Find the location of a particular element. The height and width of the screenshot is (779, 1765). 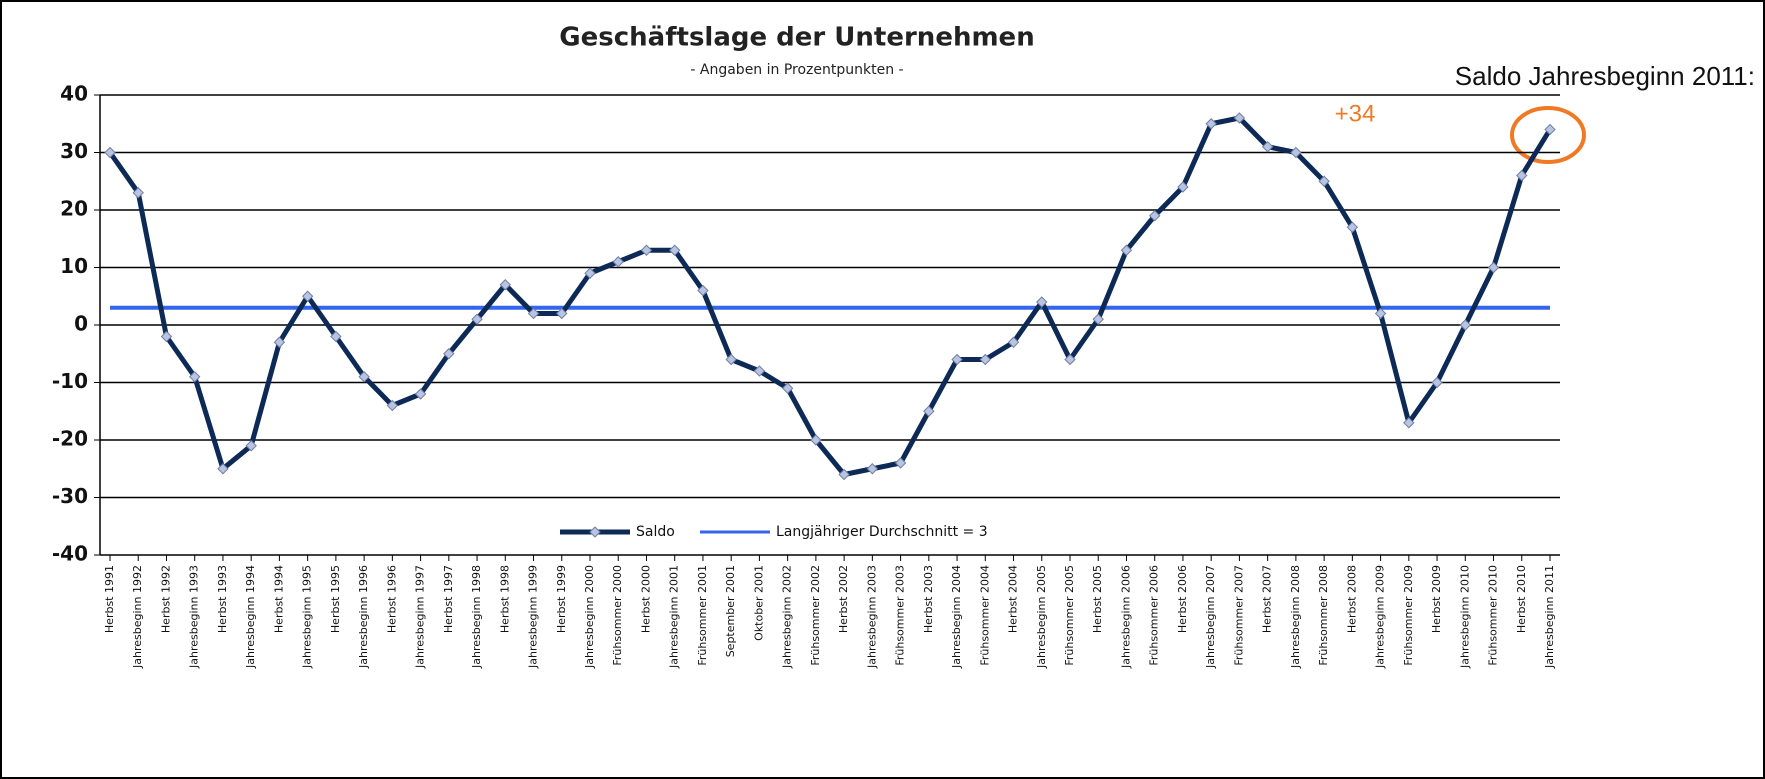

highlight-circle is located at coordinates (1548, 135).